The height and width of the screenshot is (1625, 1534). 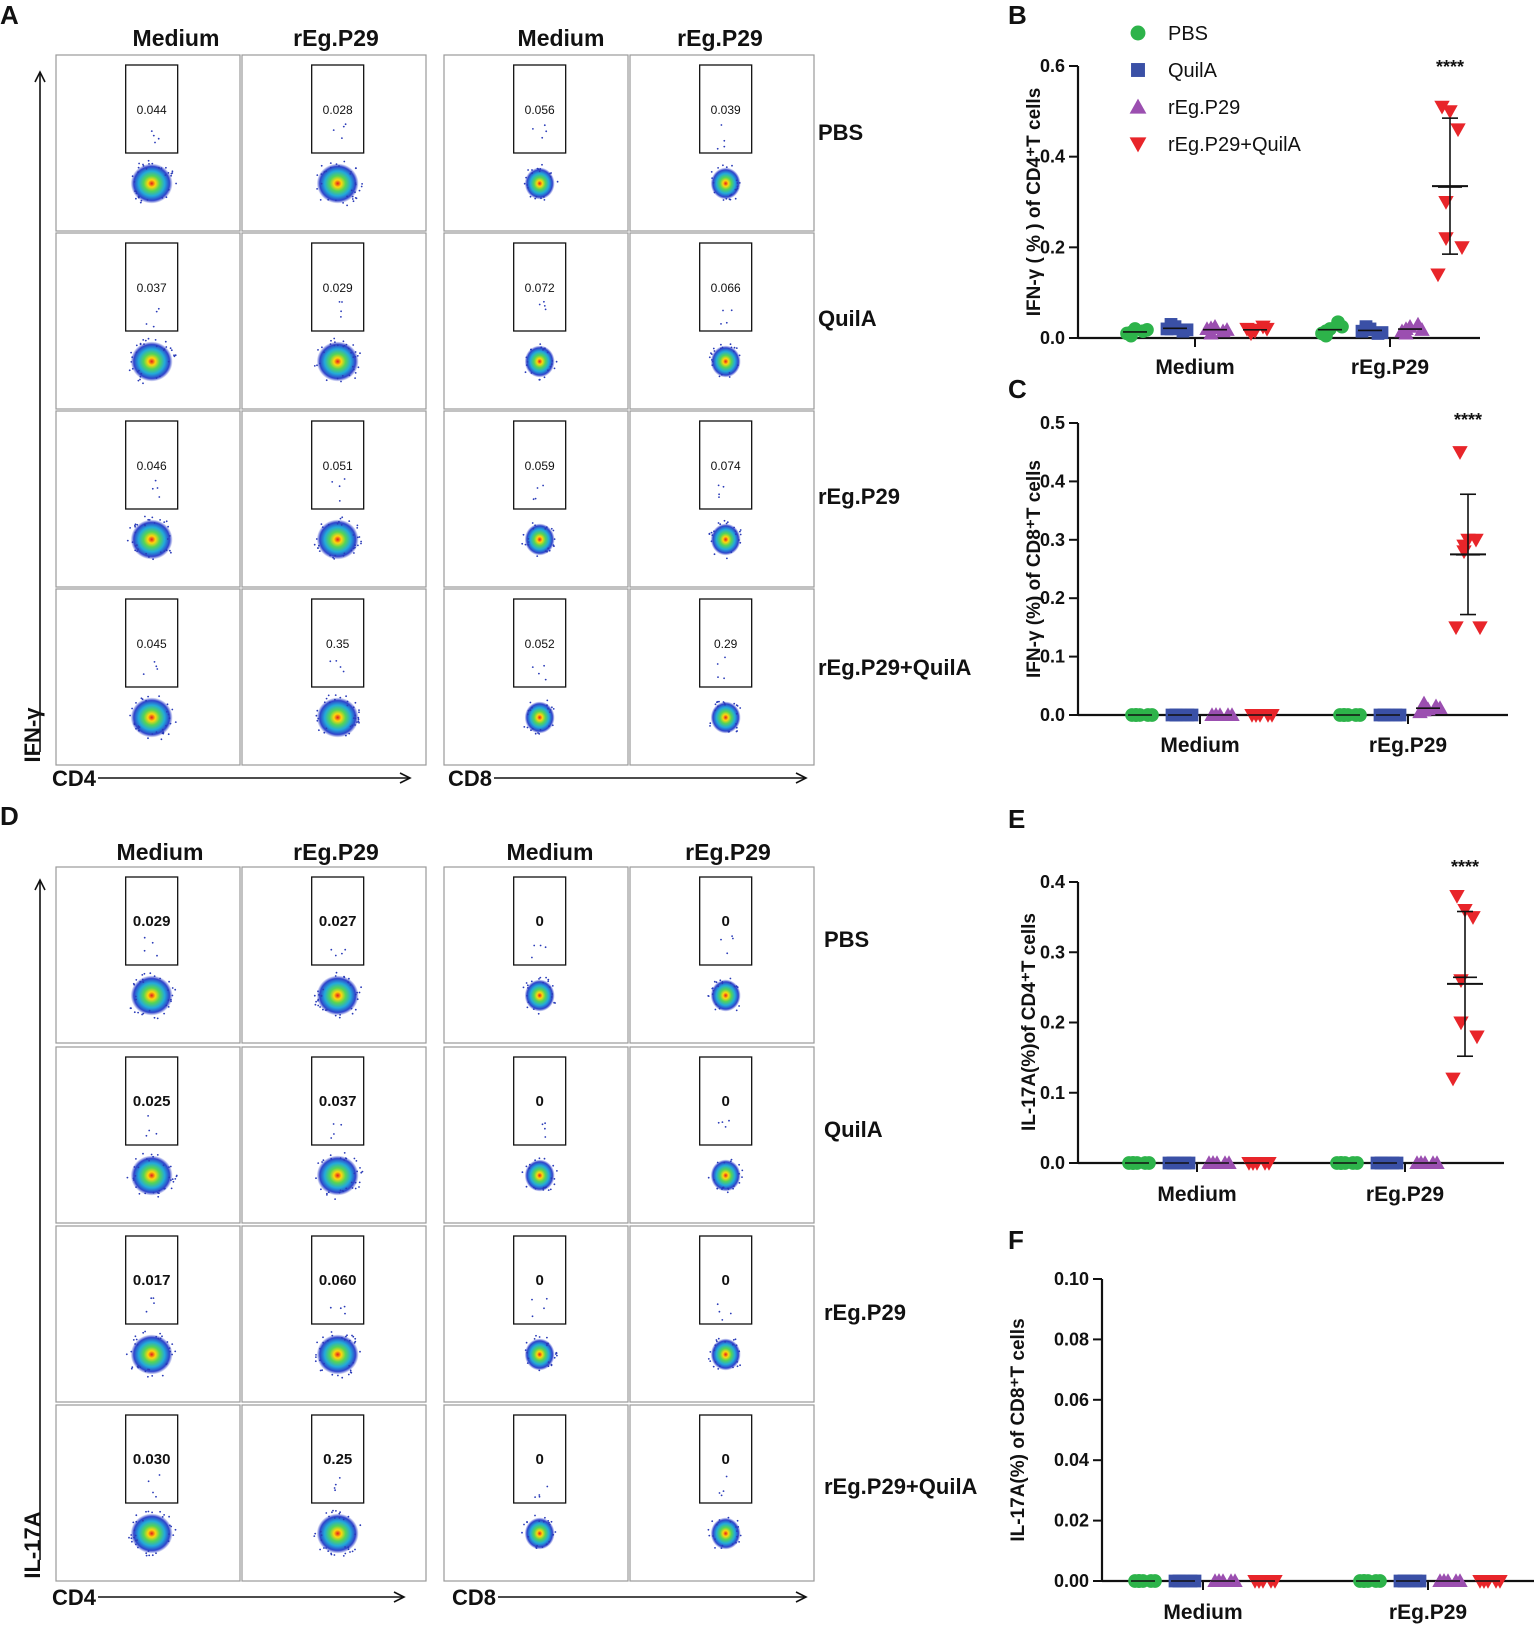 I want to click on gate-percentage: 0.017, so click(x=152, y=1280).